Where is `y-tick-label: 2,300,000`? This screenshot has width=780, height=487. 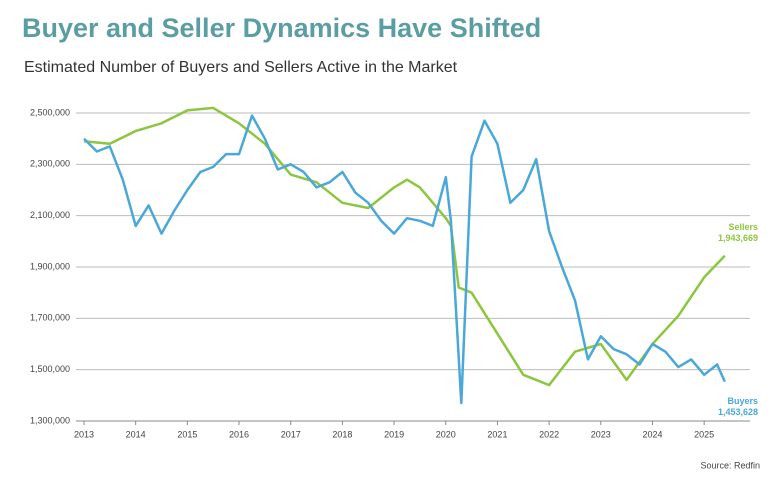 y-tick-label: 2,300,000 is located at coordinates (50, 164).